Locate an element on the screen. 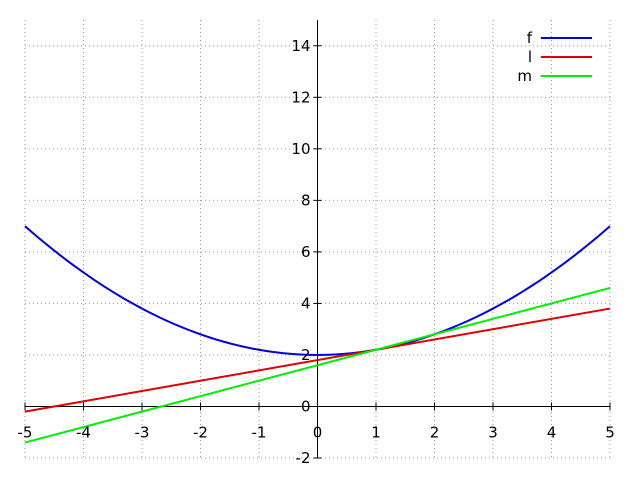 The image size is (640, 480). x-tick-label: 0 is located at coordinates (318, 432).